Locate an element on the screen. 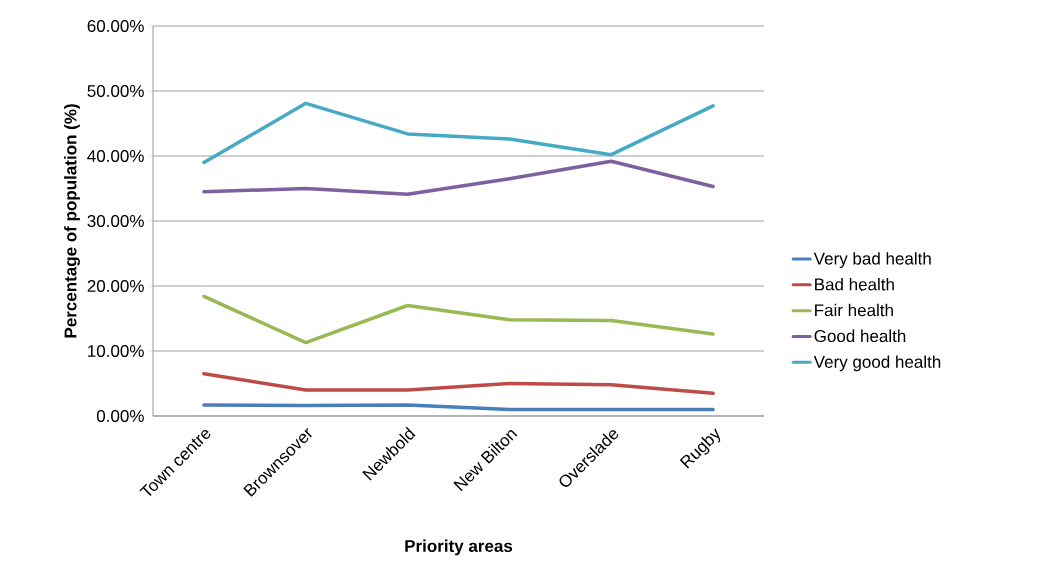 The height and width of the screenshot is (588, 1058). legend-label: Good health is located at coordinates (860, 336).